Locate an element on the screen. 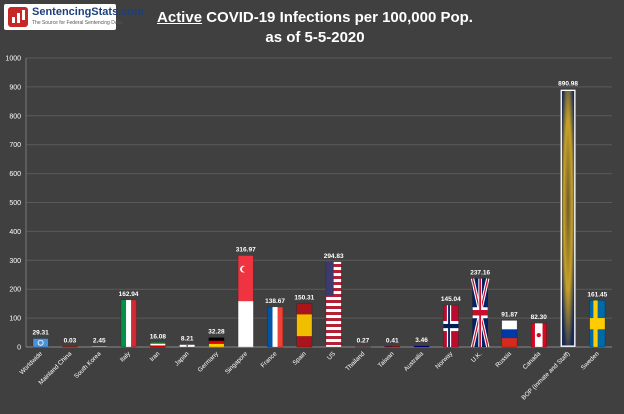  data-label: 32.28 is located at coordinates (216, 332).